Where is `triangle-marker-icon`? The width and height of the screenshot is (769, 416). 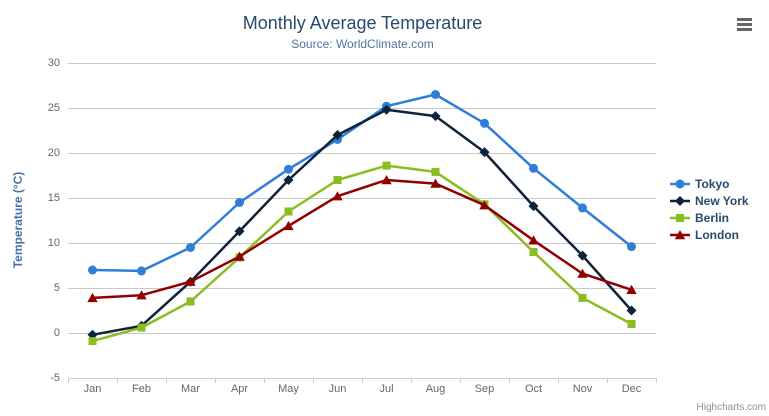
triangle-marker-icon is located at coordinates (680, 235).